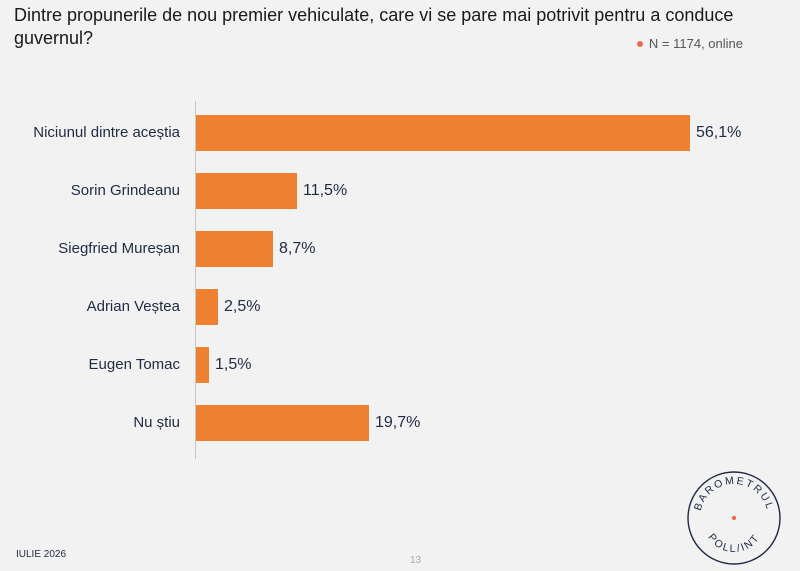  What do you see at coordinates (325, 190) in the screenshot?
I see `bar-value-label: 11,5%` at bounding box center [325, 190].